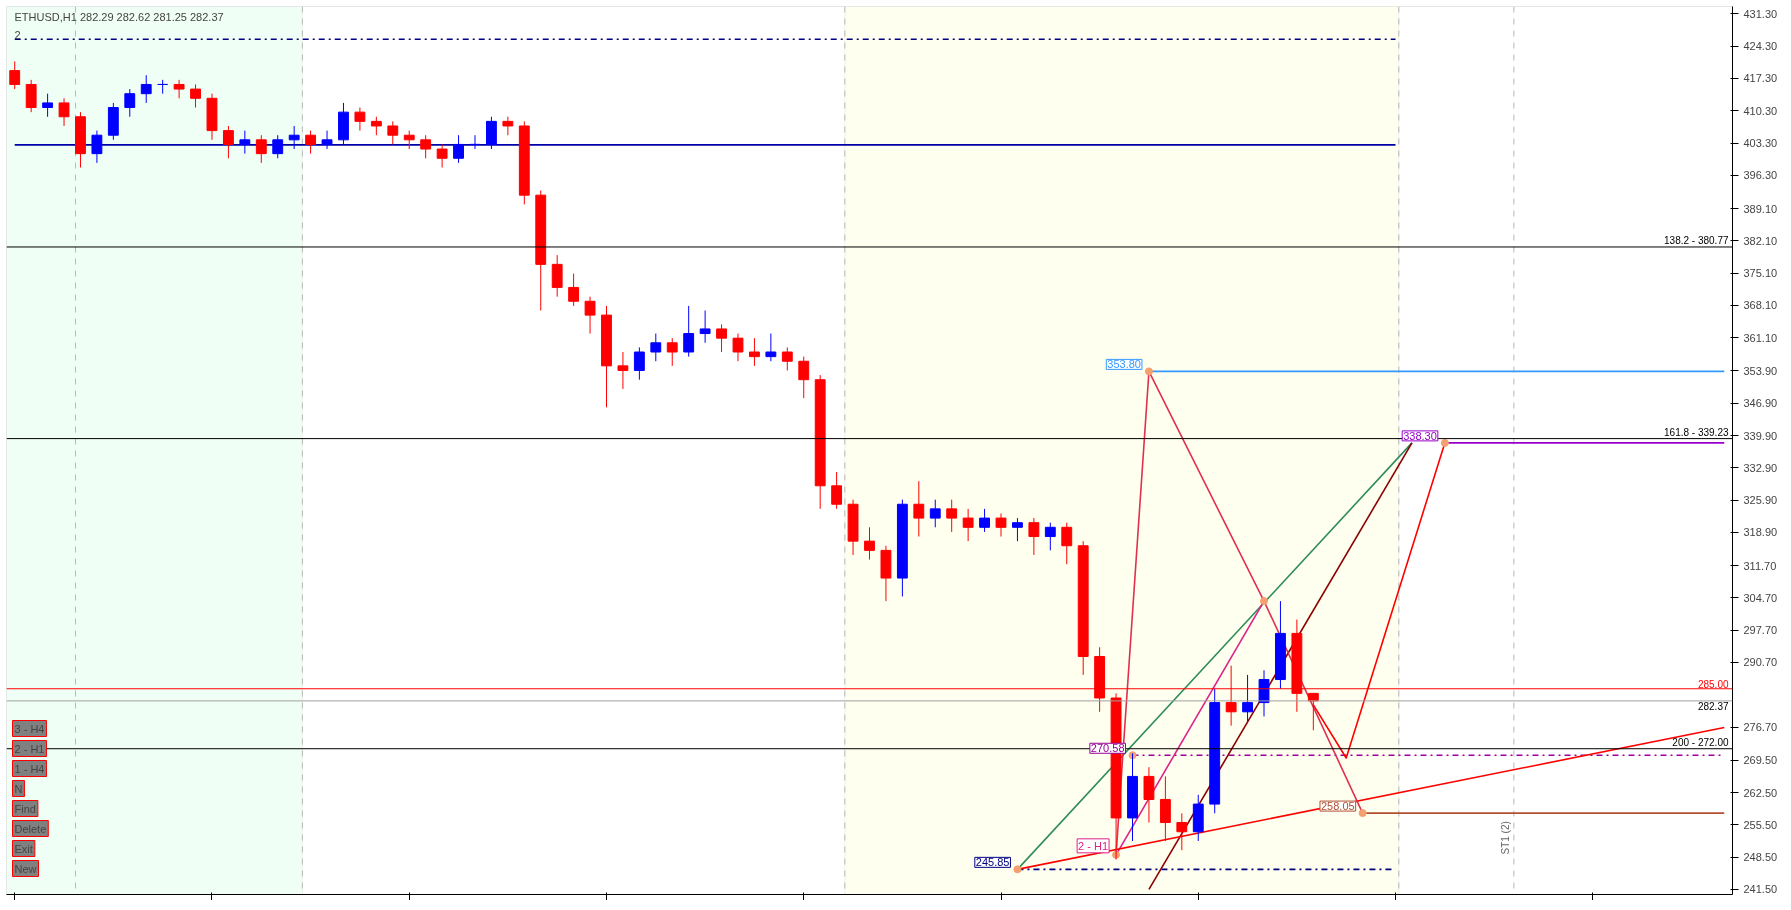 This screenshot has width=1791, height=910. What do you see at coordinates (1760, 435) in the screenshot?
I see `y-tick-label: 339.90` at bounding box center [1760, 435].